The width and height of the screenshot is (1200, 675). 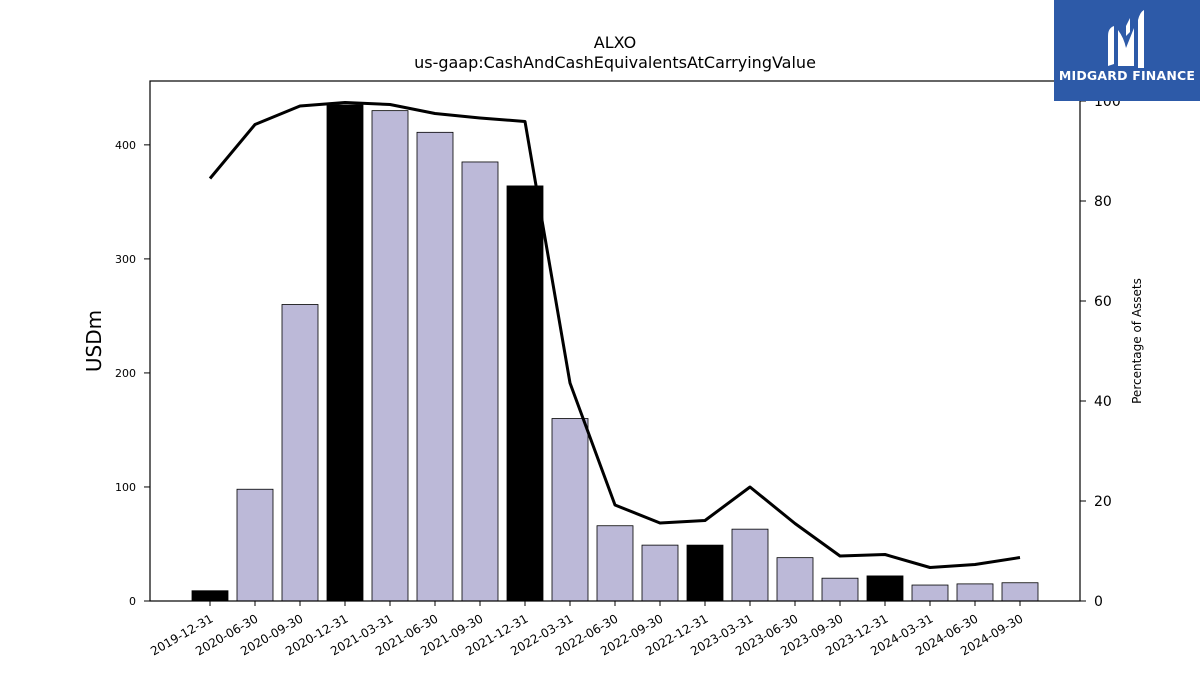 I want to click on logo-text: MIDGARD FINANCE, so click(x=1127, y=75).